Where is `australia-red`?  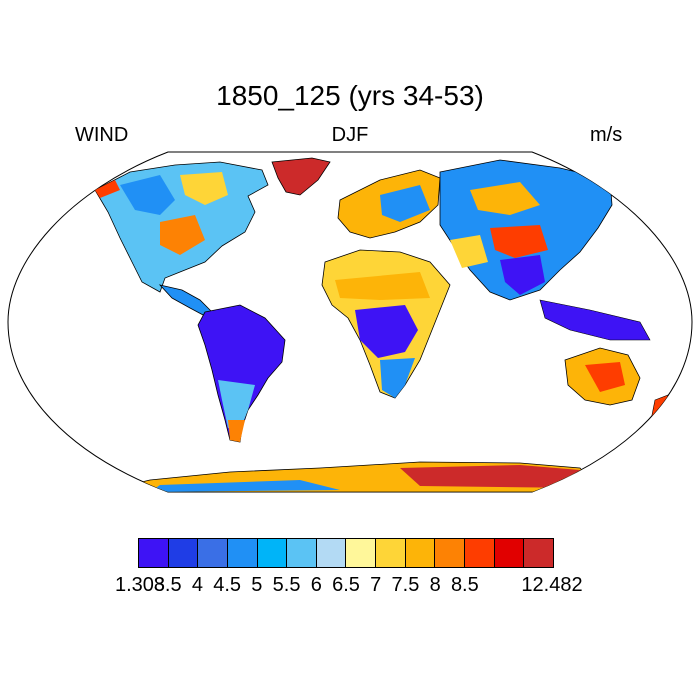
australia-red is located at coordinates (605, 377).